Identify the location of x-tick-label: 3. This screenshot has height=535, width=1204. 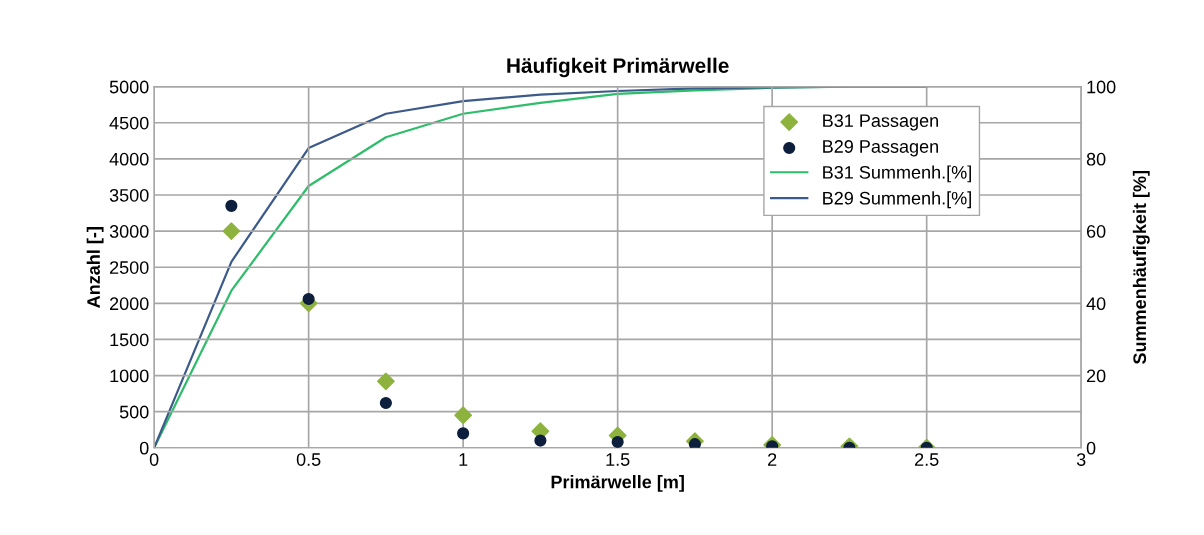
(1081, 459).